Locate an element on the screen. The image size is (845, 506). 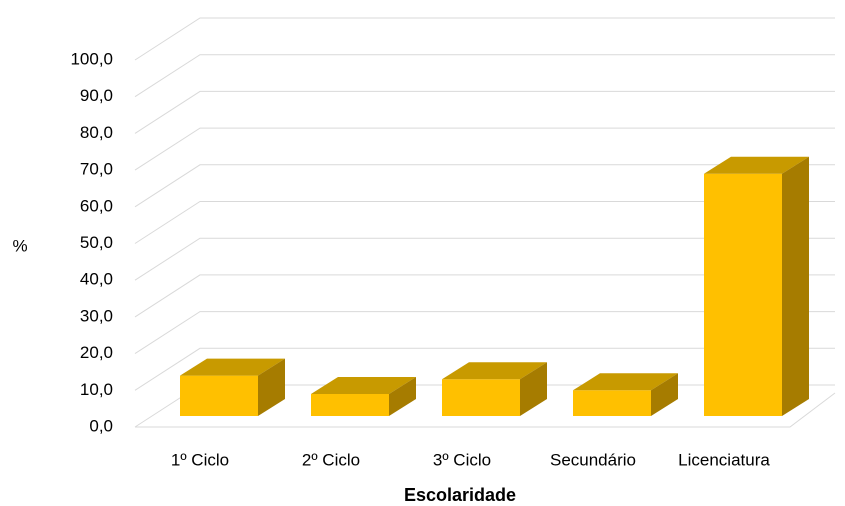
y-tick-label: 100,0 is located at coordinates (91, 58).